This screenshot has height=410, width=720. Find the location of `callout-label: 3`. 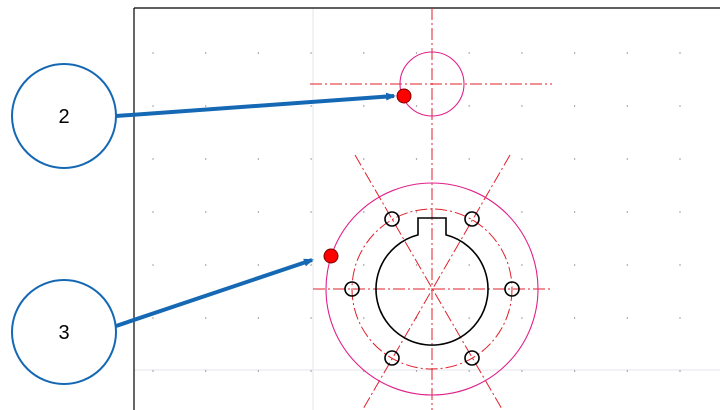

callout-label: 3 is located at coordinates (63, 333).